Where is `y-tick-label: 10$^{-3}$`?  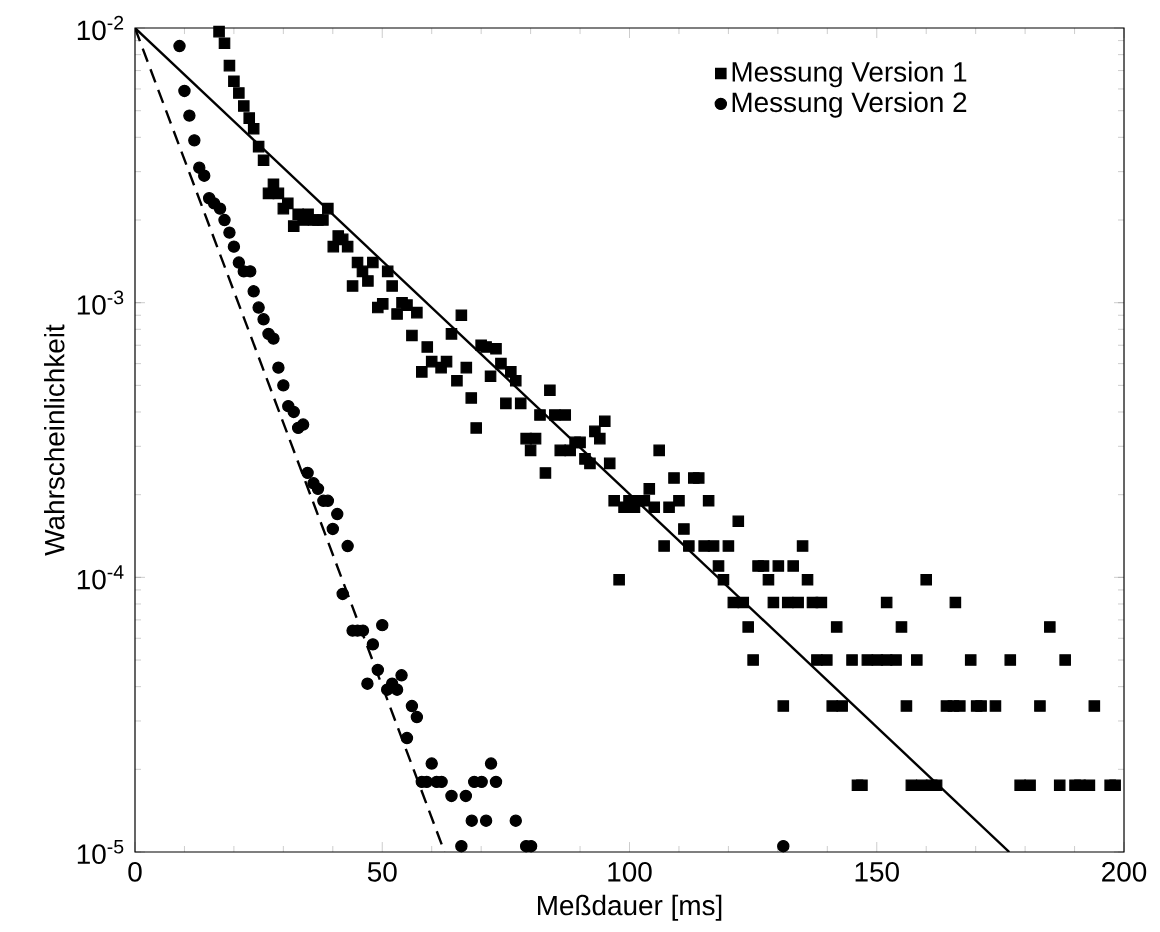 y-tick-label: 10$^{-3}$ is located at coordinates (100, 302).